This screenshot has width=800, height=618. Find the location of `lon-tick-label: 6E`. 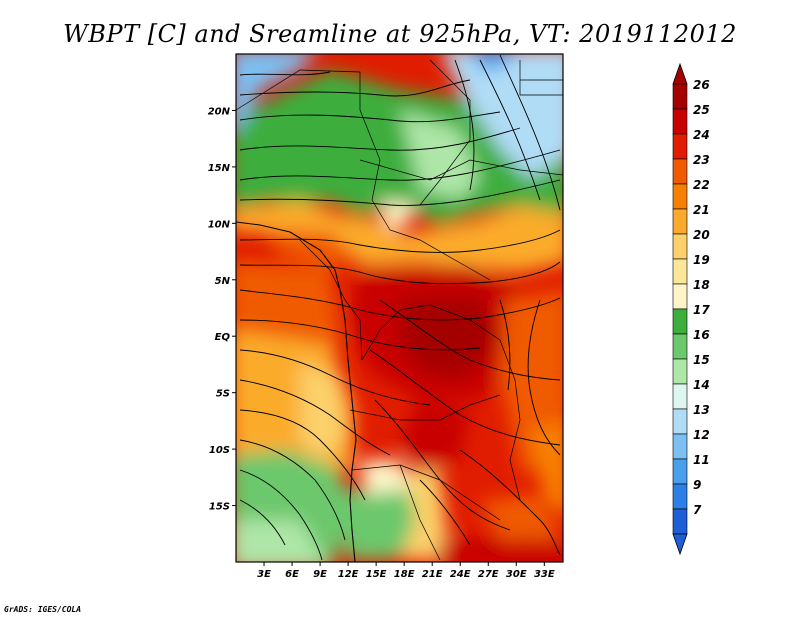

lon-tick-label: 6E is located at coordinates (292, 574).